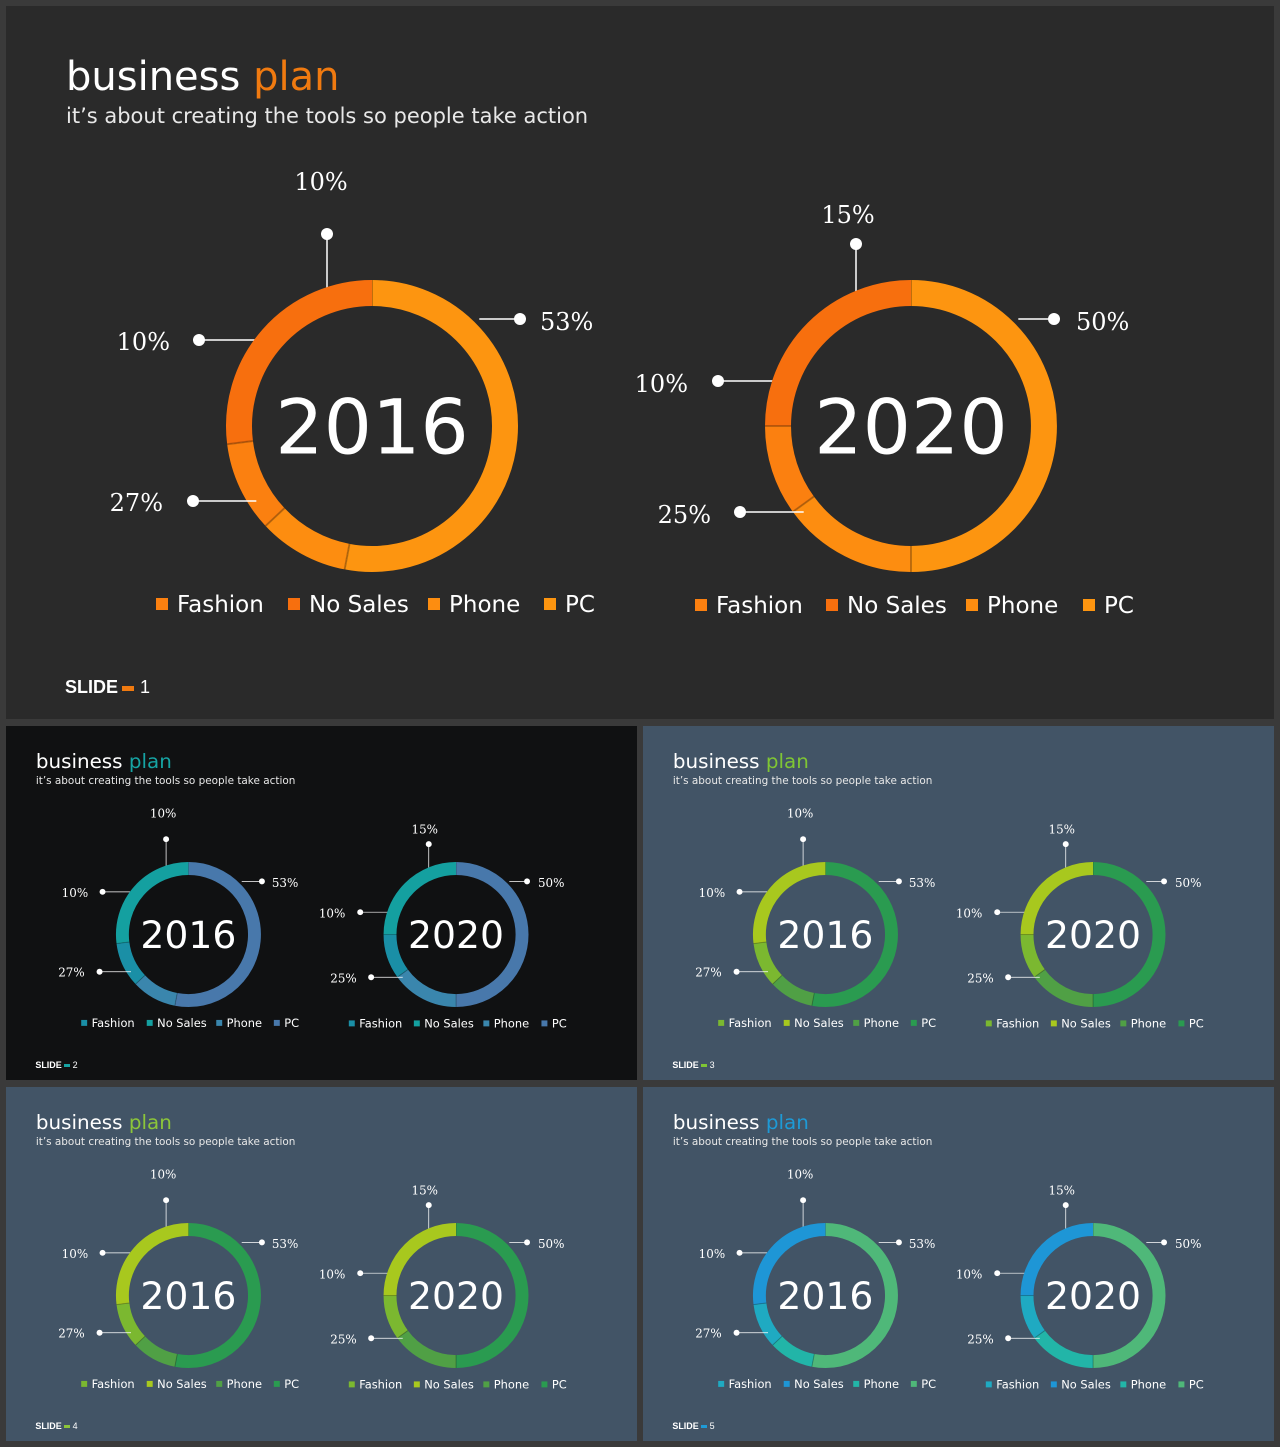 The height and width of the screenshot is (1447, 1280). Describe the element at coordinates (712, 1425) in the screenshot. I see `slide-index: 5` at that location.